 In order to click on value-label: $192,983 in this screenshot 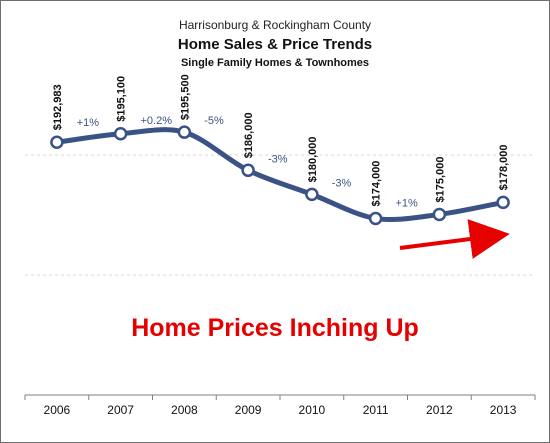, I will do `click(58, 107)`.